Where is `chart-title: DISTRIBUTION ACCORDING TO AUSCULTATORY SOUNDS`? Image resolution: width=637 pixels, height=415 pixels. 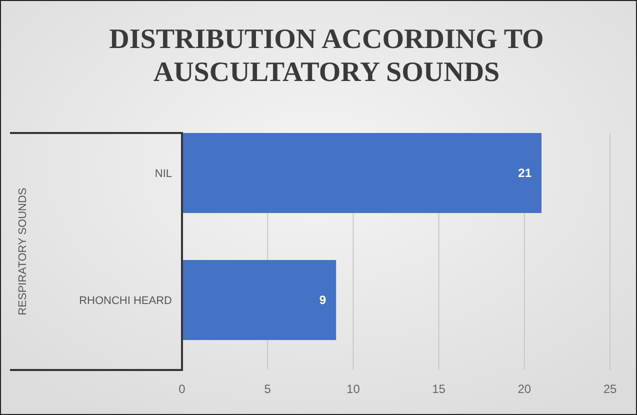
chart-title: DISTRIBUTION ACCORDING TO AUSCULTATORY SOUNDS is located at coordinates (326, 56).